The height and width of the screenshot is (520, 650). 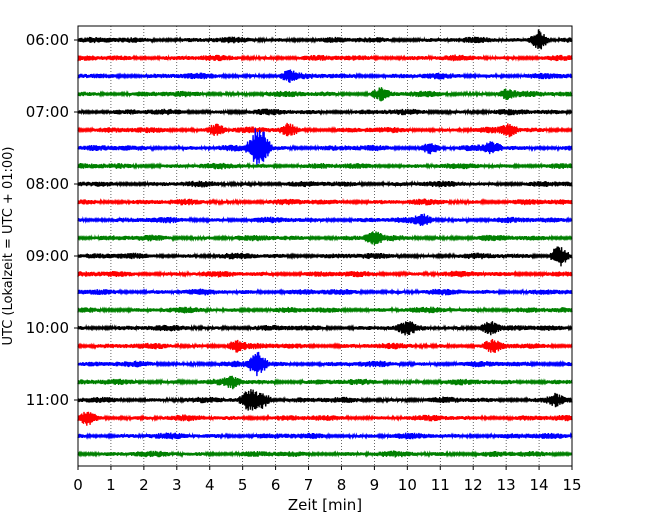 I want to click on x-tick-label: 0, so click(x=78, y=485).